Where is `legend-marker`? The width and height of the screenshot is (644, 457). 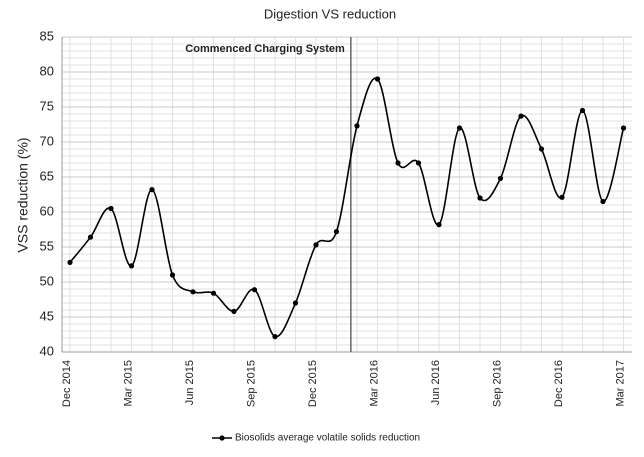 legend-marker is located at coordinates (222, 438).